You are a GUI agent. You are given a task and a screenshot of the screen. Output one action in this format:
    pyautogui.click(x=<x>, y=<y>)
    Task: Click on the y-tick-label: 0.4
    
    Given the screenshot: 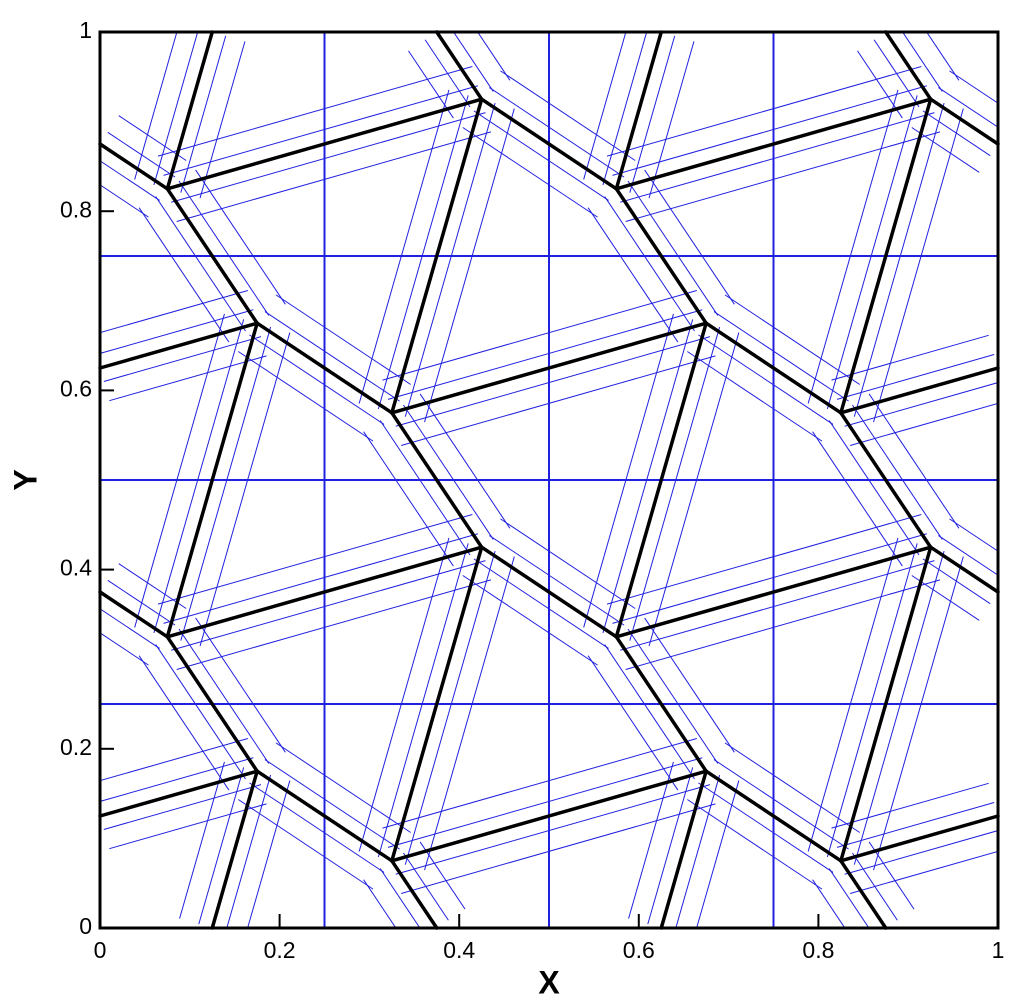 What is the action you would take?
    pyautogui.click(x=76, y=568)
    